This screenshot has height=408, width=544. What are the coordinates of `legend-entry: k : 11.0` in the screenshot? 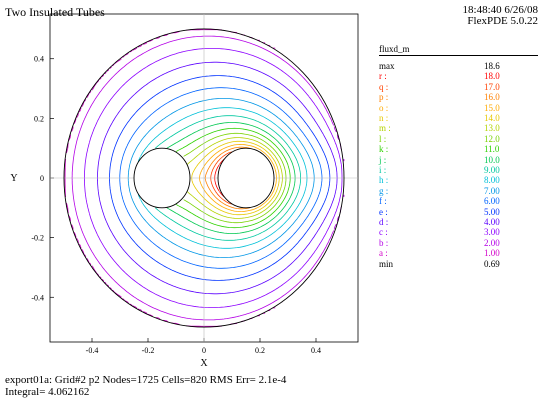 It's located at (459, 149).